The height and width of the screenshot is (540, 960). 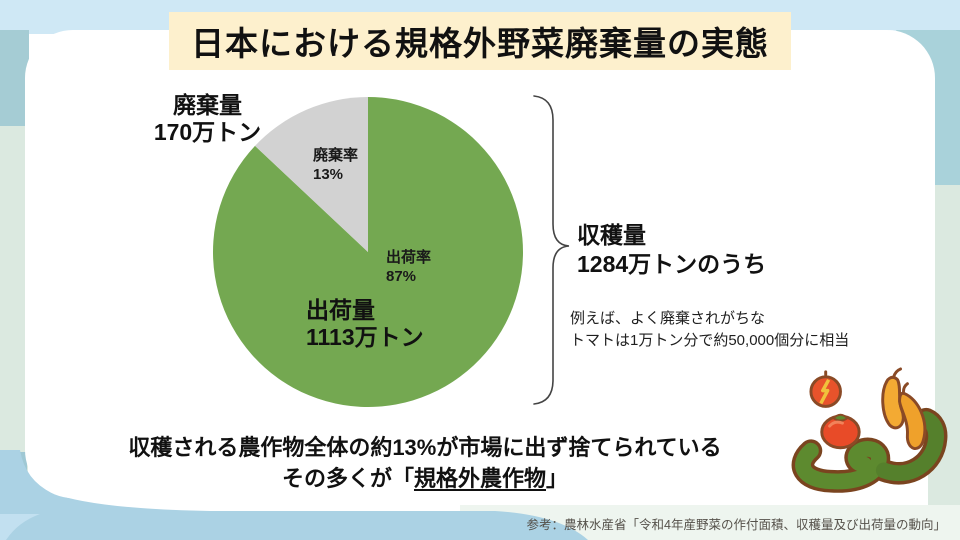 What do you see at coordinates (207, 132) in the screenshot?
I see `waste-amount-value: 170万トン` at bounding box center [207, 132].